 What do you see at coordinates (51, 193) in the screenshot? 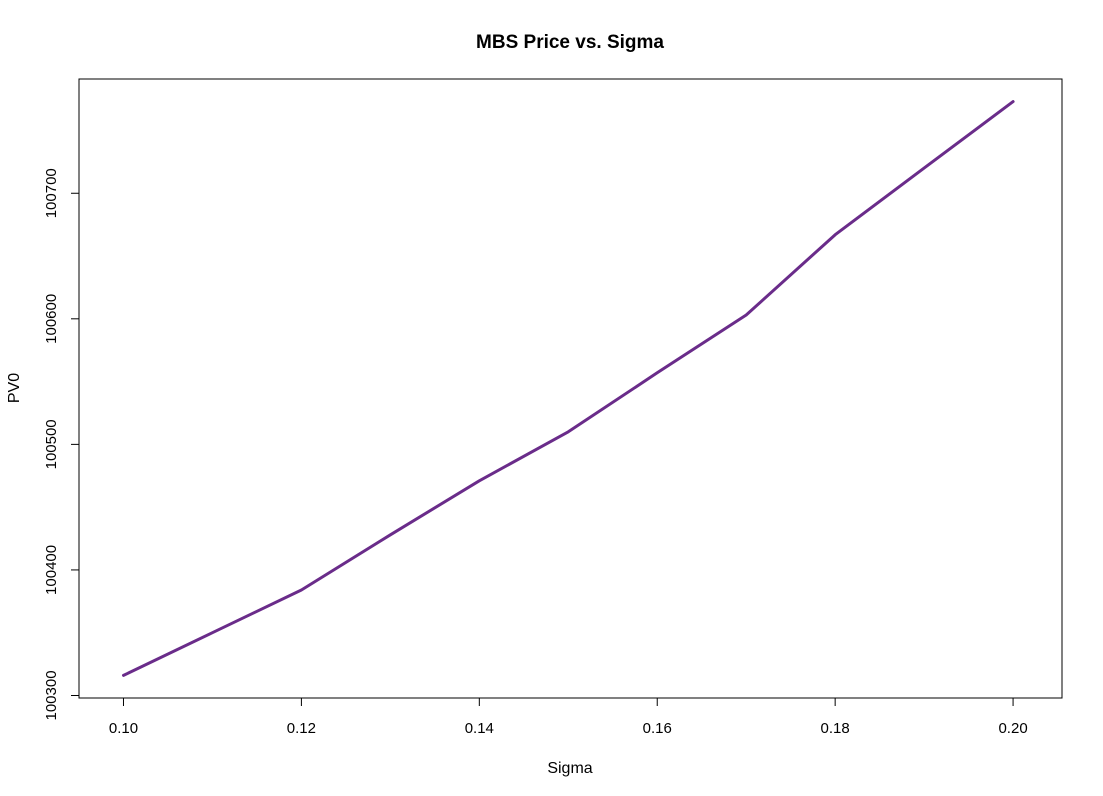
I see `y-tick-label: 100700` at bounding box center [51, 193].